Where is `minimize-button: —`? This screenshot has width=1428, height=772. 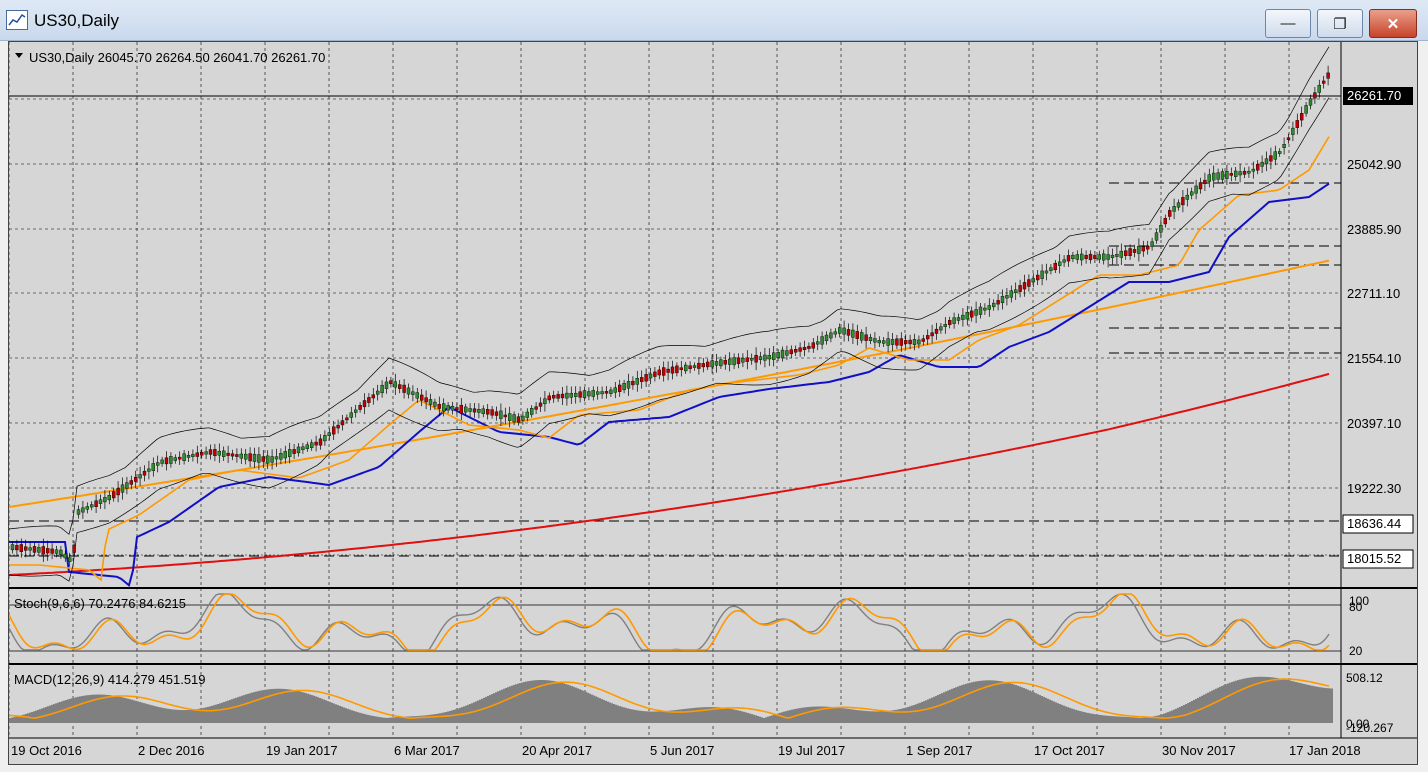 minimize-button: — is located at coordinates (1288, 23).